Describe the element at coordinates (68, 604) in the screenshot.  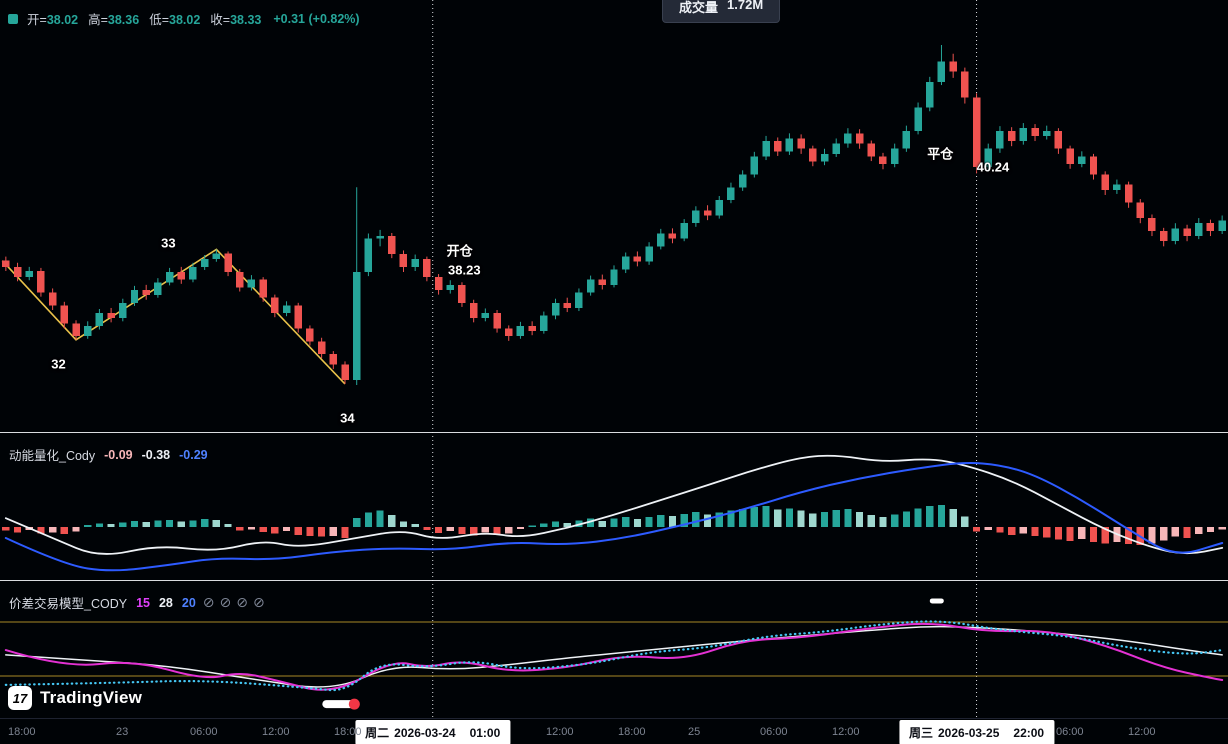
I see `indicator2-title: 价差交易模型_CODY` at that location.